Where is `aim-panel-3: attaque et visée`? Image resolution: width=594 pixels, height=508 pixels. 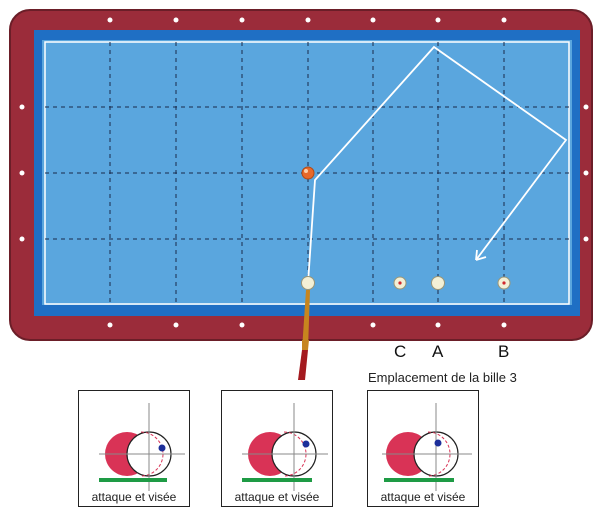 aim-panel-3: attaque et visée is located at coordinates (423, 448).